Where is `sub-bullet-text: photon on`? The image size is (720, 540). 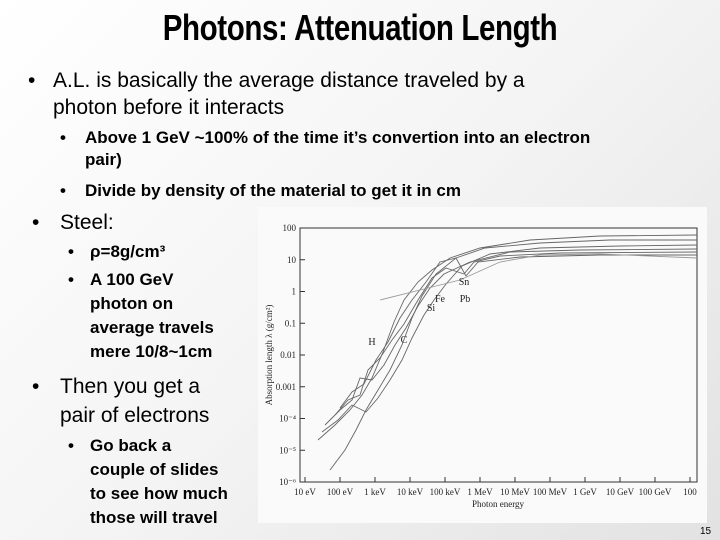 sub-bullet-text: photon on is located at coordinates (132, 303).